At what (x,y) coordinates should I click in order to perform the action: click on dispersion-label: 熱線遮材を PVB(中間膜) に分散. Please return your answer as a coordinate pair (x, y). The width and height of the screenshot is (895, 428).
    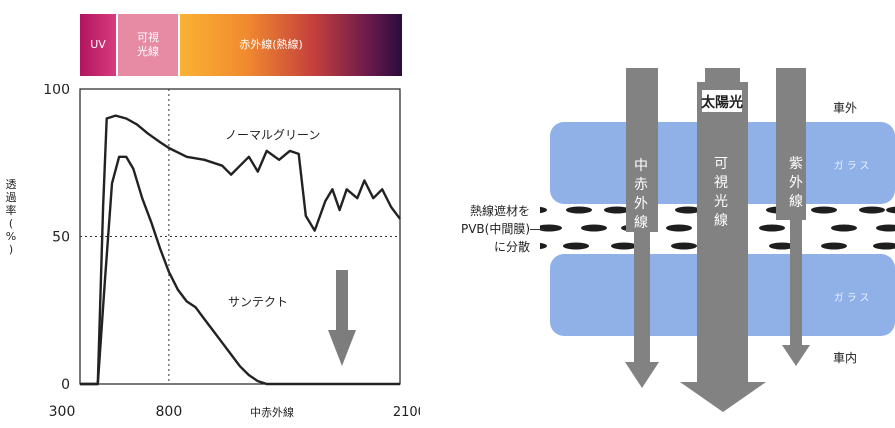
    Looking at the image, I should click on (465, 229).